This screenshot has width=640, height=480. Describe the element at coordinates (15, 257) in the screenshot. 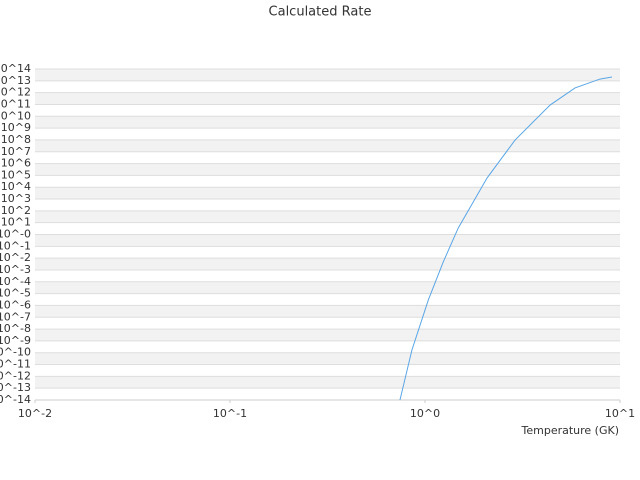

I see `y-tick-label: 10^-2` at that location.